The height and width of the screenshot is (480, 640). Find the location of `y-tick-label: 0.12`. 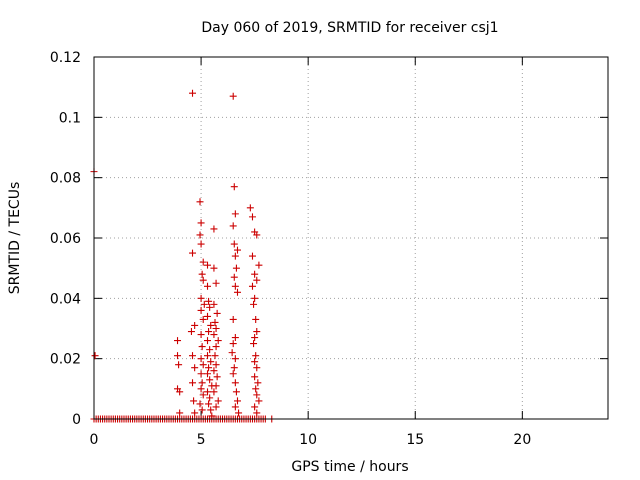

y-tick-label: 0.12 is located at coordinates (65, 58).